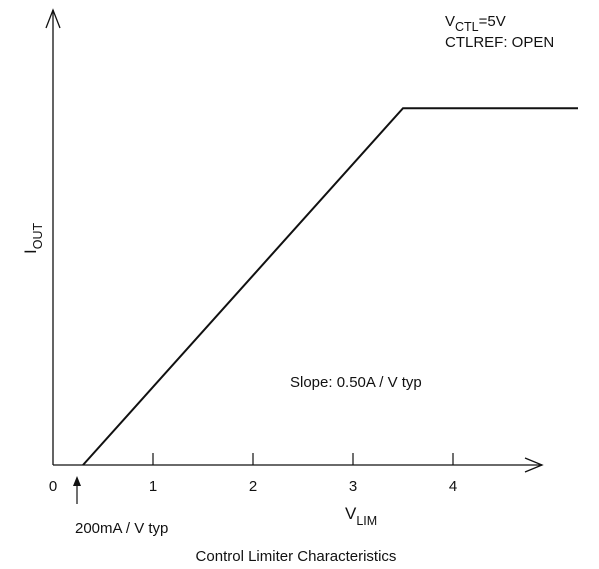 The height and width of the screenshot is (569, 599). What do you see at coordinates (353, 486) in the screenshot?
I see `x-tick-label: 3` at bounding box center [353, 486].